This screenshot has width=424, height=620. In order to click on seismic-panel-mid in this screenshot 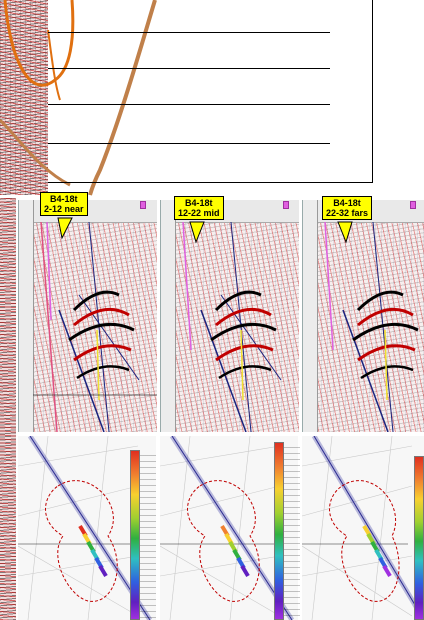, I will do `click(229, 316)`.